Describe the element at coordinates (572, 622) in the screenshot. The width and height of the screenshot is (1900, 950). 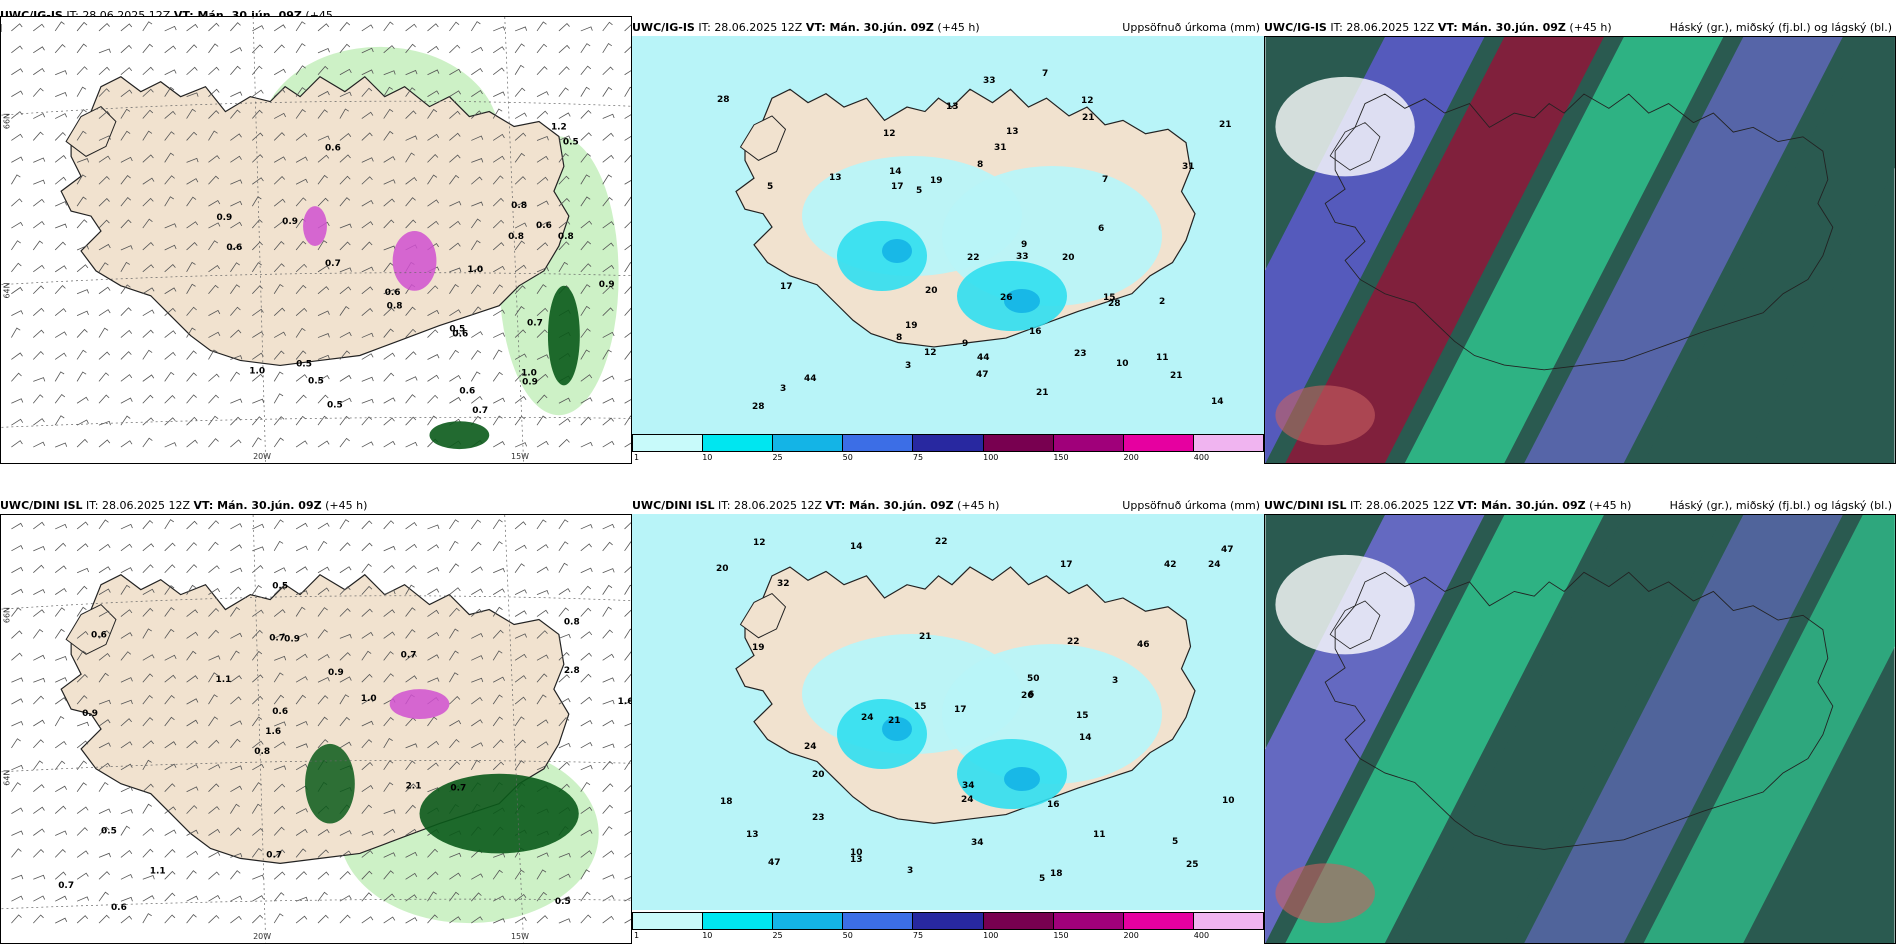
I see `value-label: 0.8` at that location.